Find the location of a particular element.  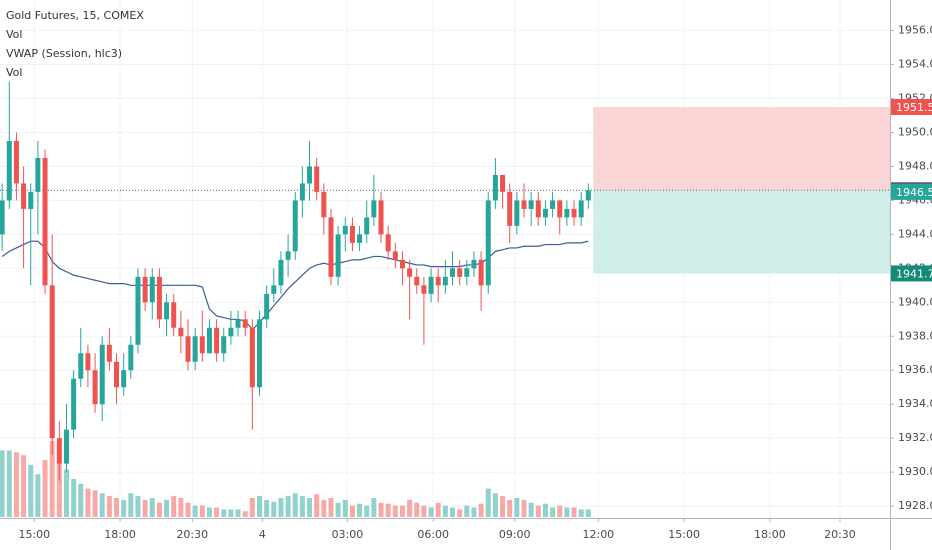

x-tick-label: 20:30 is located at coordinates (192, 534).